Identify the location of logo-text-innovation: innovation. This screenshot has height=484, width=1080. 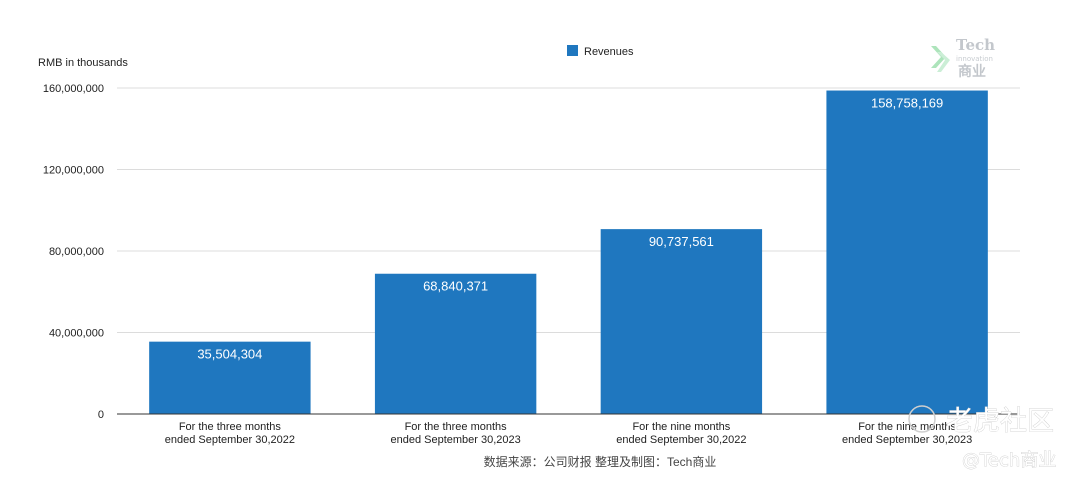
(974, 59).